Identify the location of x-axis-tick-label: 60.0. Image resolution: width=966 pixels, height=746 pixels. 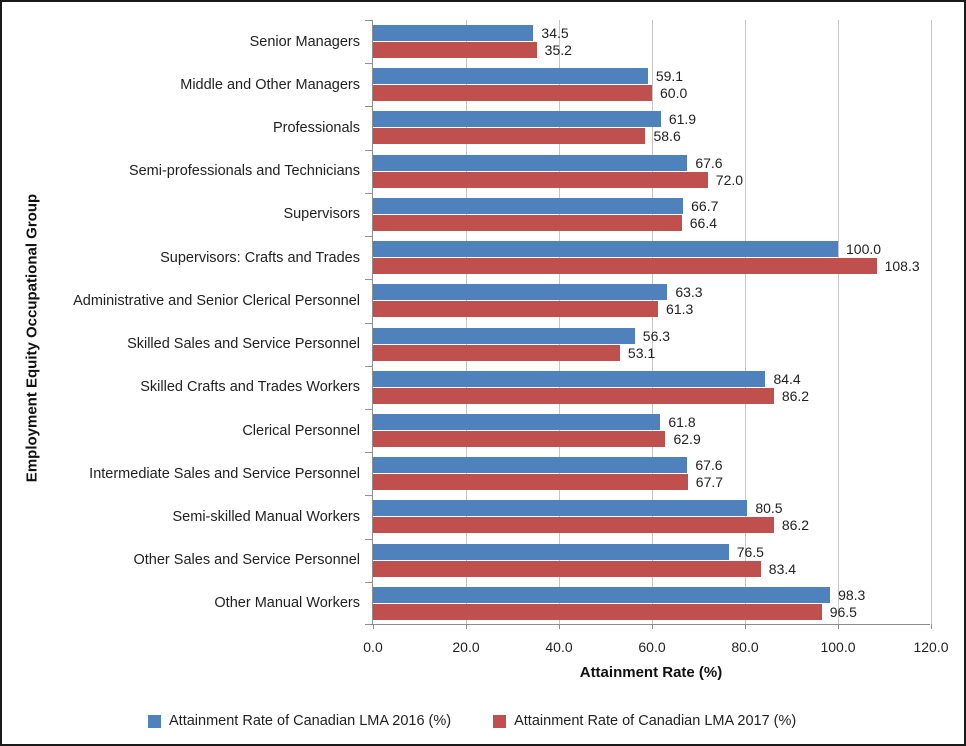
(652, 647).